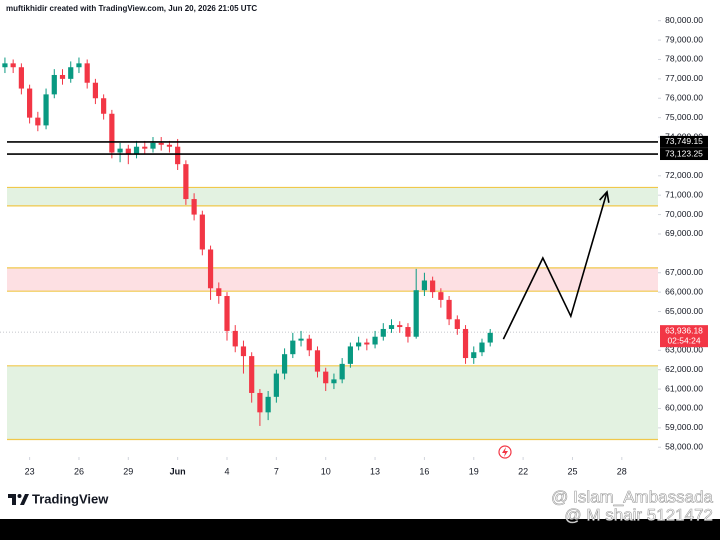  Describe the element at coordinates (684, 78) in the screenshot. I see `y-tick-label: 77,000.00` at that location.